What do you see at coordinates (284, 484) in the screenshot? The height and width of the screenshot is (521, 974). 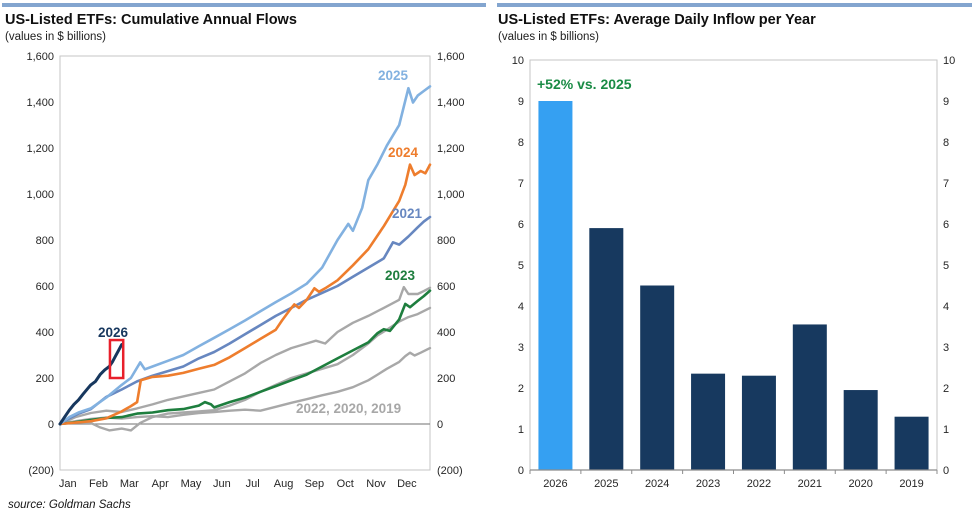 I see `x-tick-month: Aug` at bounding box center [284, 484].